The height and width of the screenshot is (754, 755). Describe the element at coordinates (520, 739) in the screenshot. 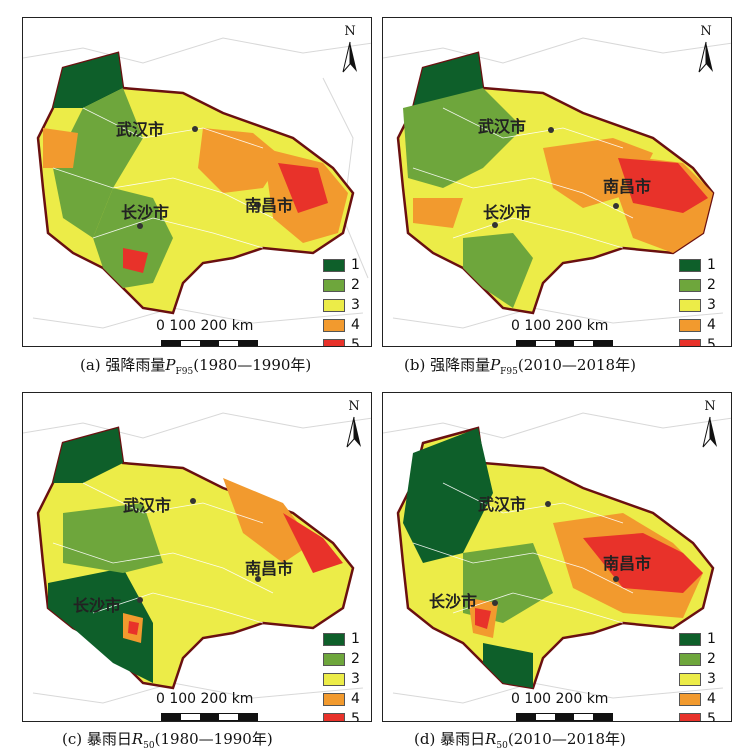

I see `caption-d: (d) 暴雨日R50(2010—2018年)` at that location.